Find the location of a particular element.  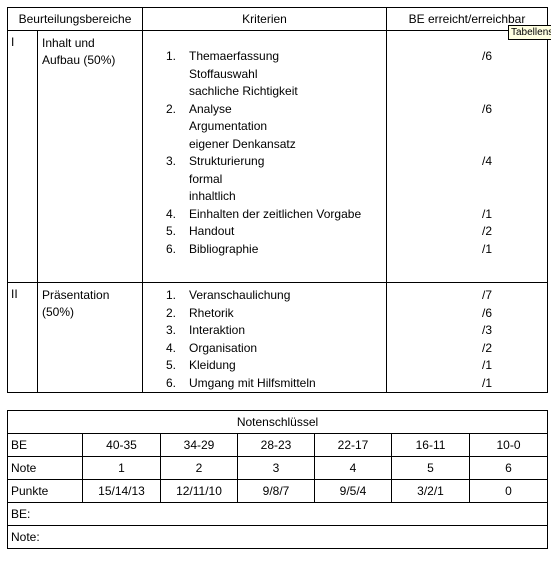

criterion-item: 3. Strukturierung formal inhaltlich is located at coordinates (264, 179).